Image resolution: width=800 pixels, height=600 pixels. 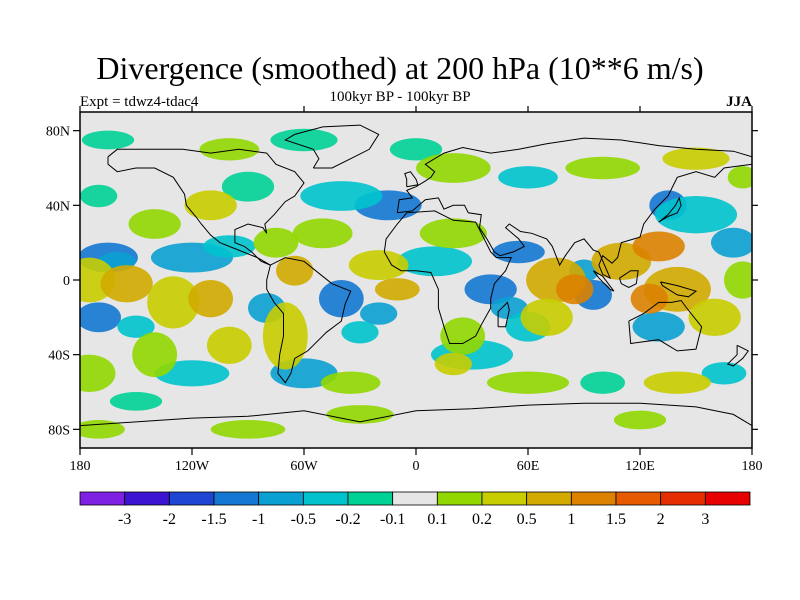 I want to click on x-tick-label: 0, so click(x=416, y=466).